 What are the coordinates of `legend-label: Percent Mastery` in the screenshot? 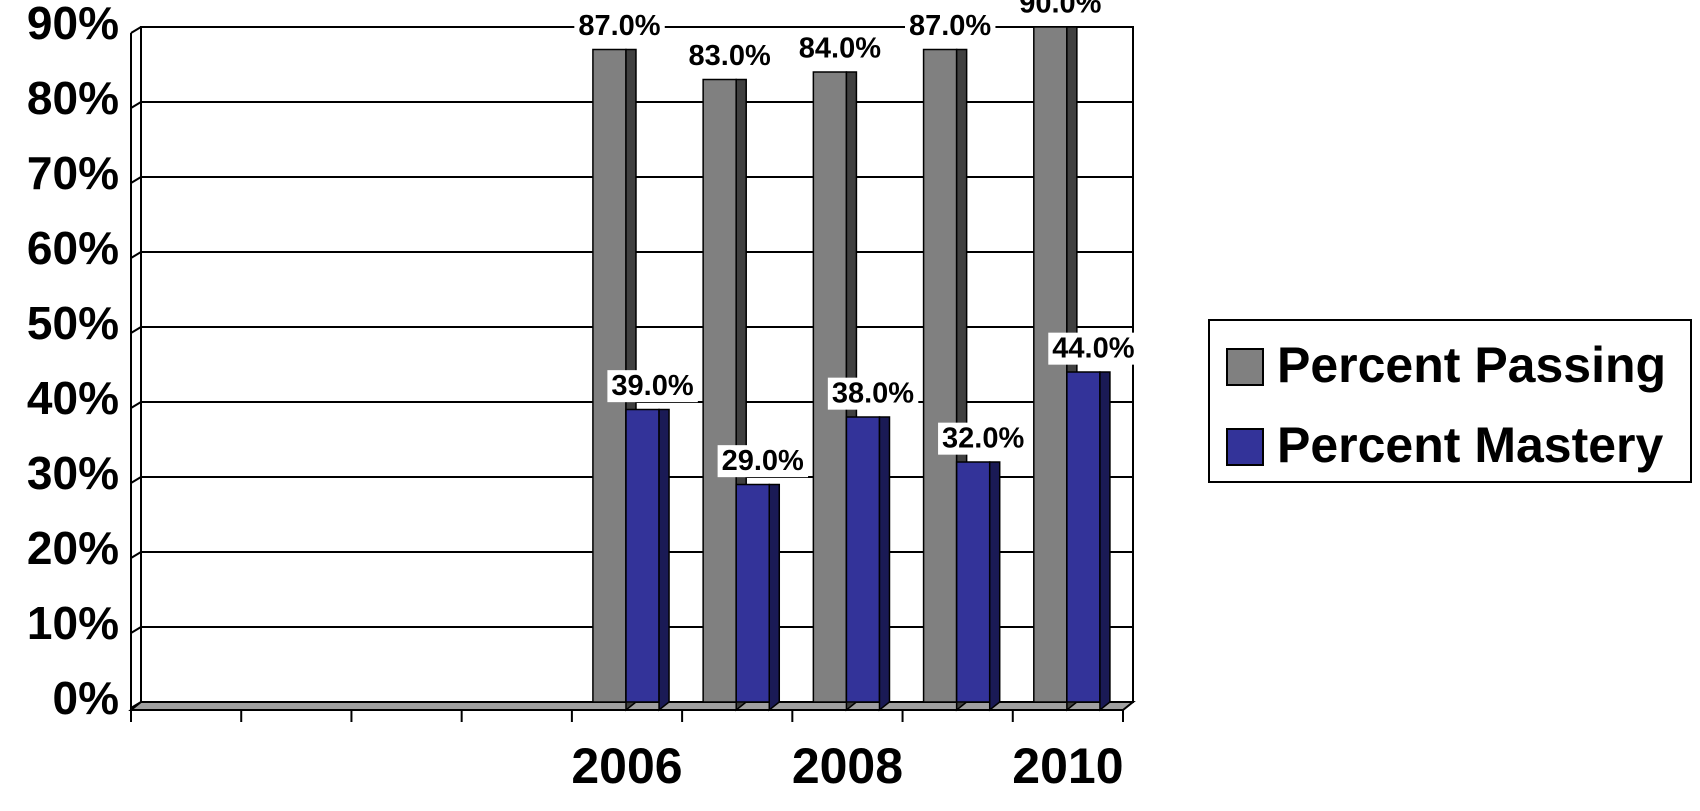 It's located at (1470, 445).